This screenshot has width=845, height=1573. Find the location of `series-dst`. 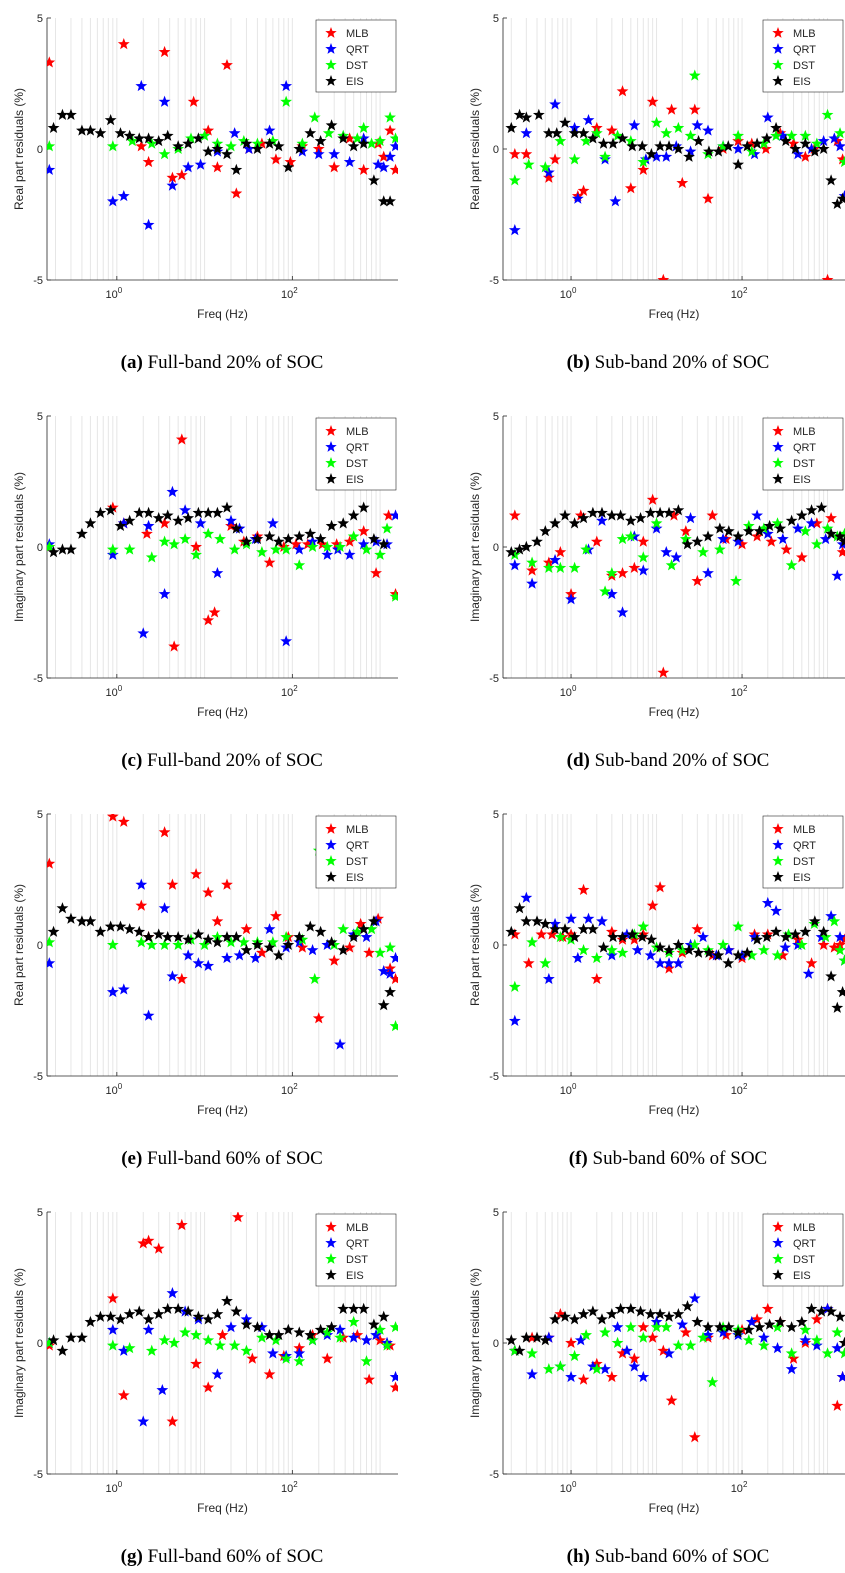

series-dst is located at coordinates (676, 953).